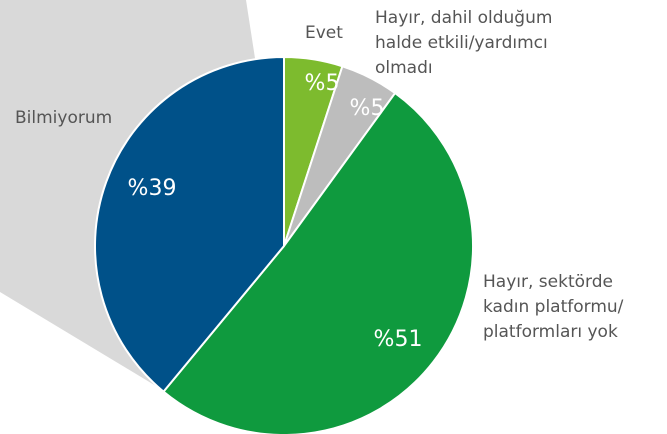 The height and width of the screenshot is (434, 667). I want to click on category-label: Evet, so click(324, 33).